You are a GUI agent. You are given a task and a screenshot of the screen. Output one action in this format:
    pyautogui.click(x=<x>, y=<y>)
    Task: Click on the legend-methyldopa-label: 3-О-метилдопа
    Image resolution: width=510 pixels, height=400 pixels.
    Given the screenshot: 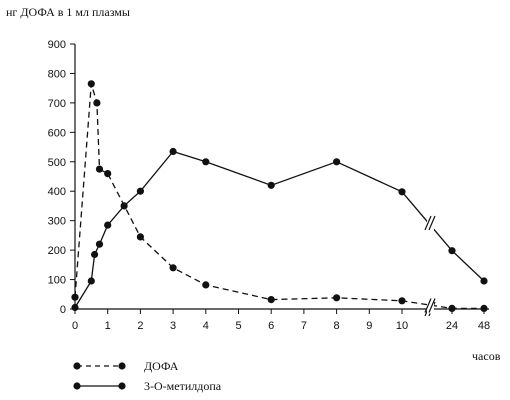 What is the action you would take?
    pyautogui.click(x=183, y=386)
    